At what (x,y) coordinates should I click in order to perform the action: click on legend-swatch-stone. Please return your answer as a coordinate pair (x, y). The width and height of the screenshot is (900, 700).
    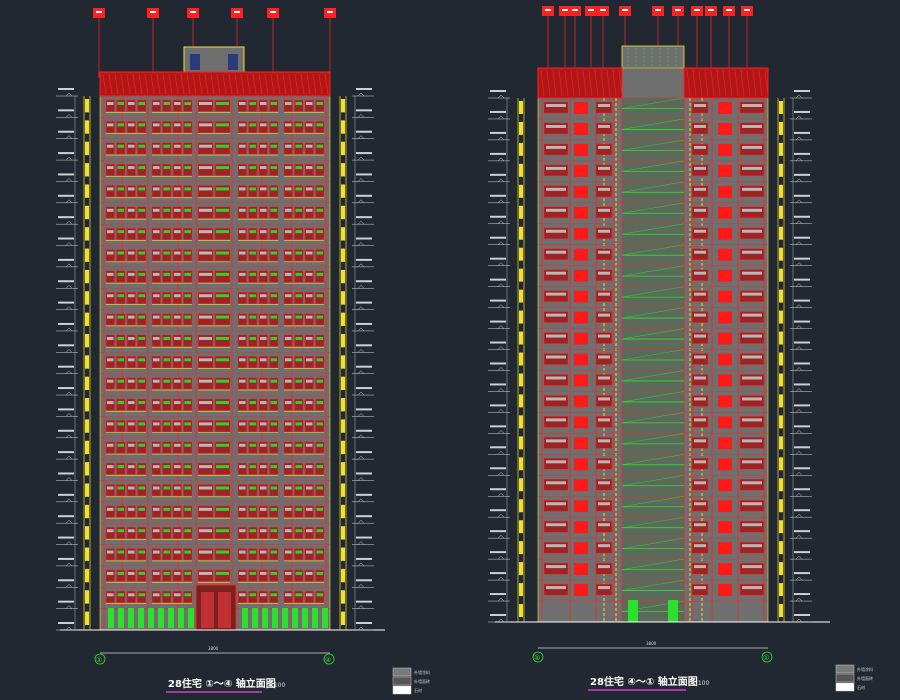
    Looking at the image, I should click on (402, 690).